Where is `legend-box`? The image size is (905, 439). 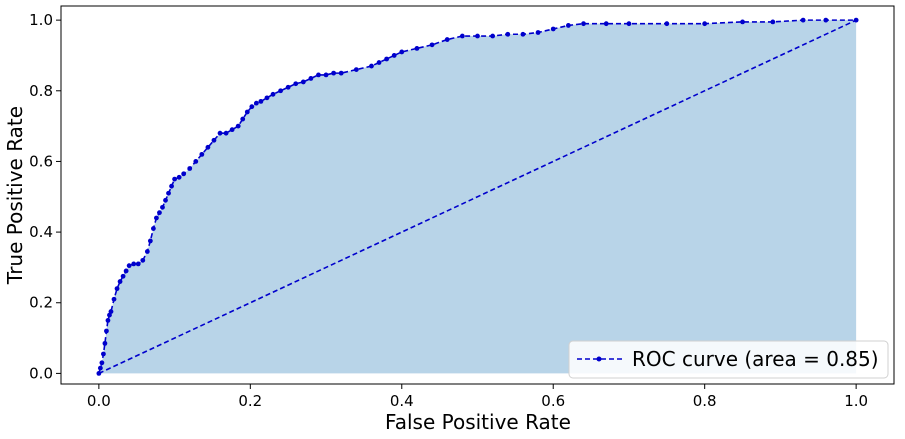 legend-box is located at coordinates (728, 359).